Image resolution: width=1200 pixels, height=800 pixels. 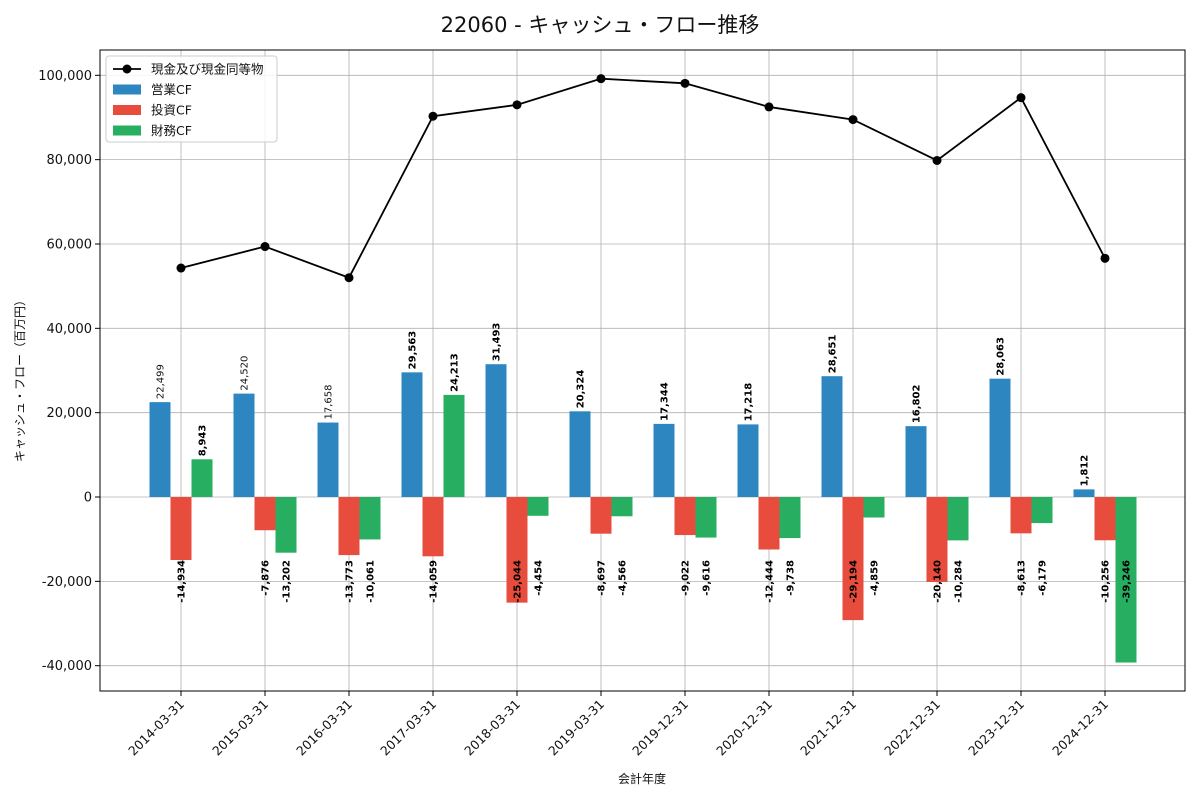 What do you see at coordinates (580, 454) in the screenshot?
I see `bar-営業CF-2019-03-31` at bounding box center [580, 454].